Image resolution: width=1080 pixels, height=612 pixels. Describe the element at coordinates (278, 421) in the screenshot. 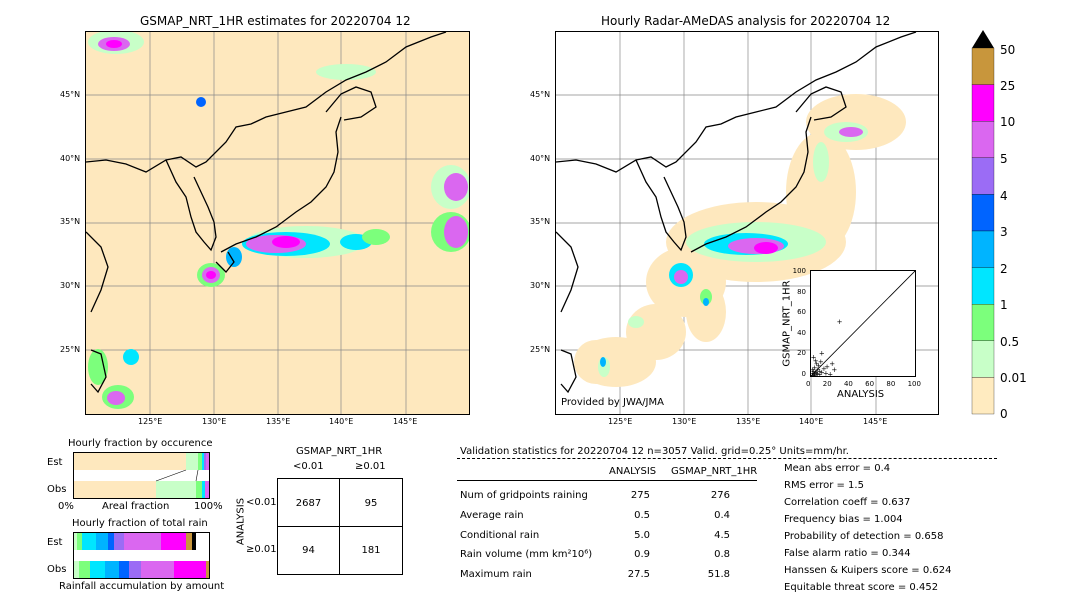

I see `left-lon-135: 135°E` at that location.